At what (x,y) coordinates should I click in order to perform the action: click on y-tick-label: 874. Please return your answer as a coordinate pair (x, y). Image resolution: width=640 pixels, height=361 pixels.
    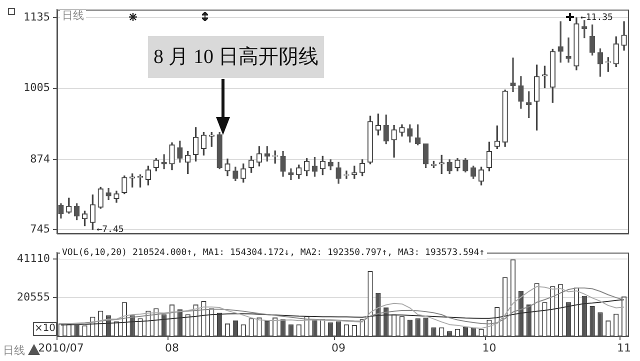
    Looking at the image, I should click on (40, 159).